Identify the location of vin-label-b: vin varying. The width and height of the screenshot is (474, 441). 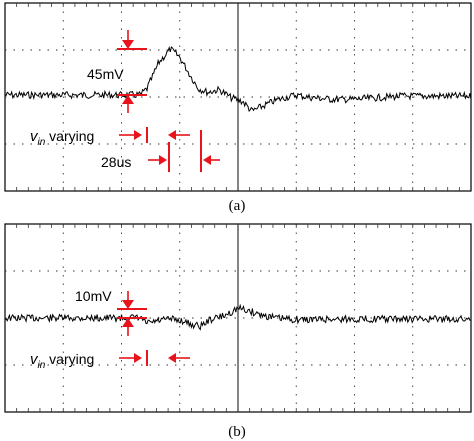
(62, 361).